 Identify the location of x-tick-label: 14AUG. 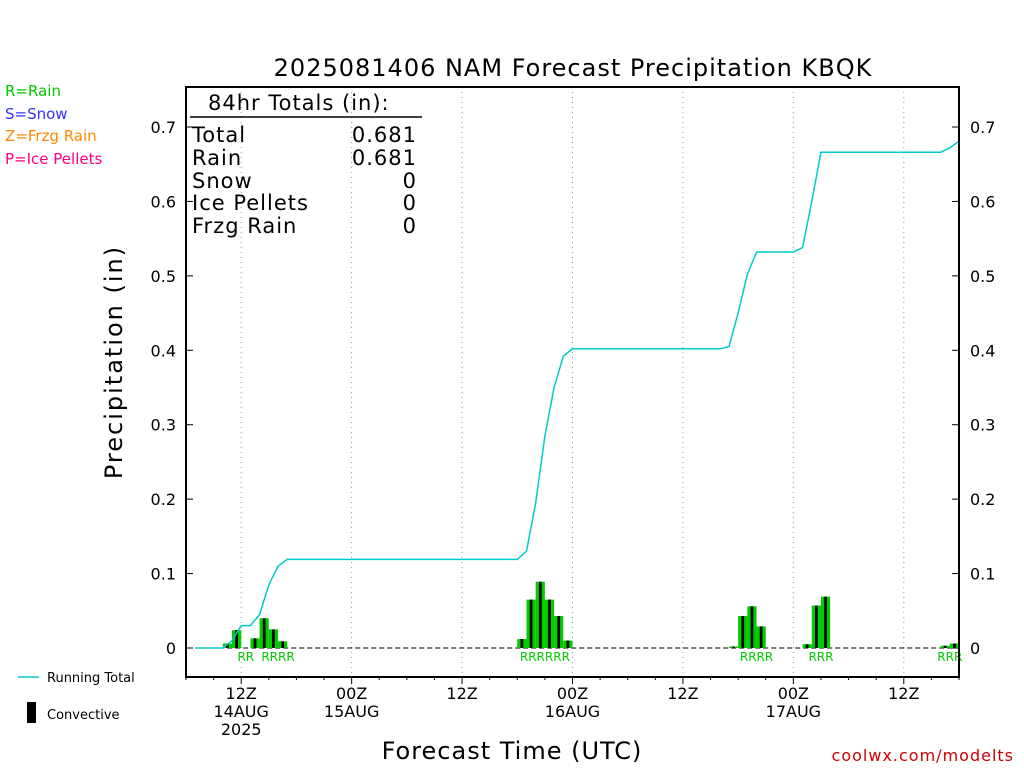
(241, 711).